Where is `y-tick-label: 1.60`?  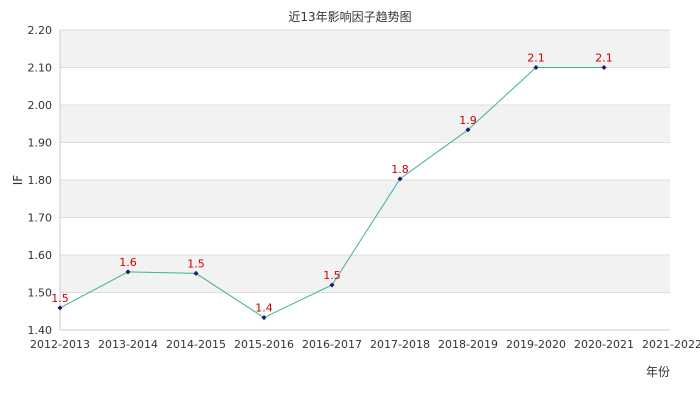
y-tick-label: 1.60 is located at coordinates (40, 255).